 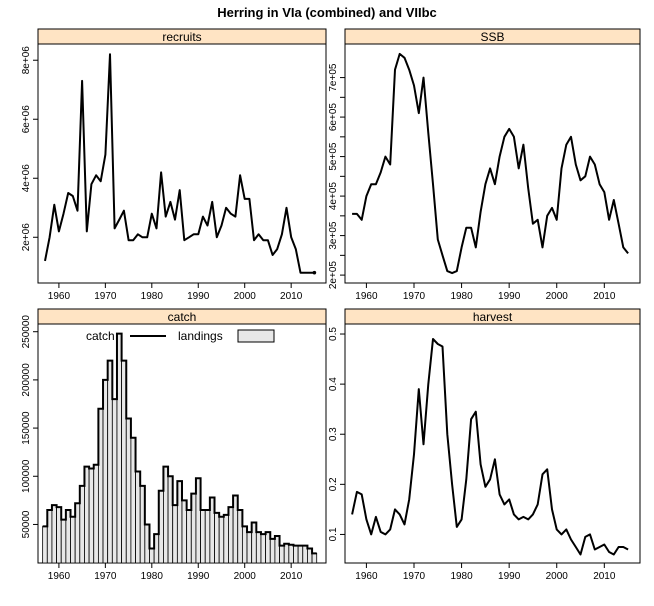 I want to click on bar-1995, so click(x=221, y=540).